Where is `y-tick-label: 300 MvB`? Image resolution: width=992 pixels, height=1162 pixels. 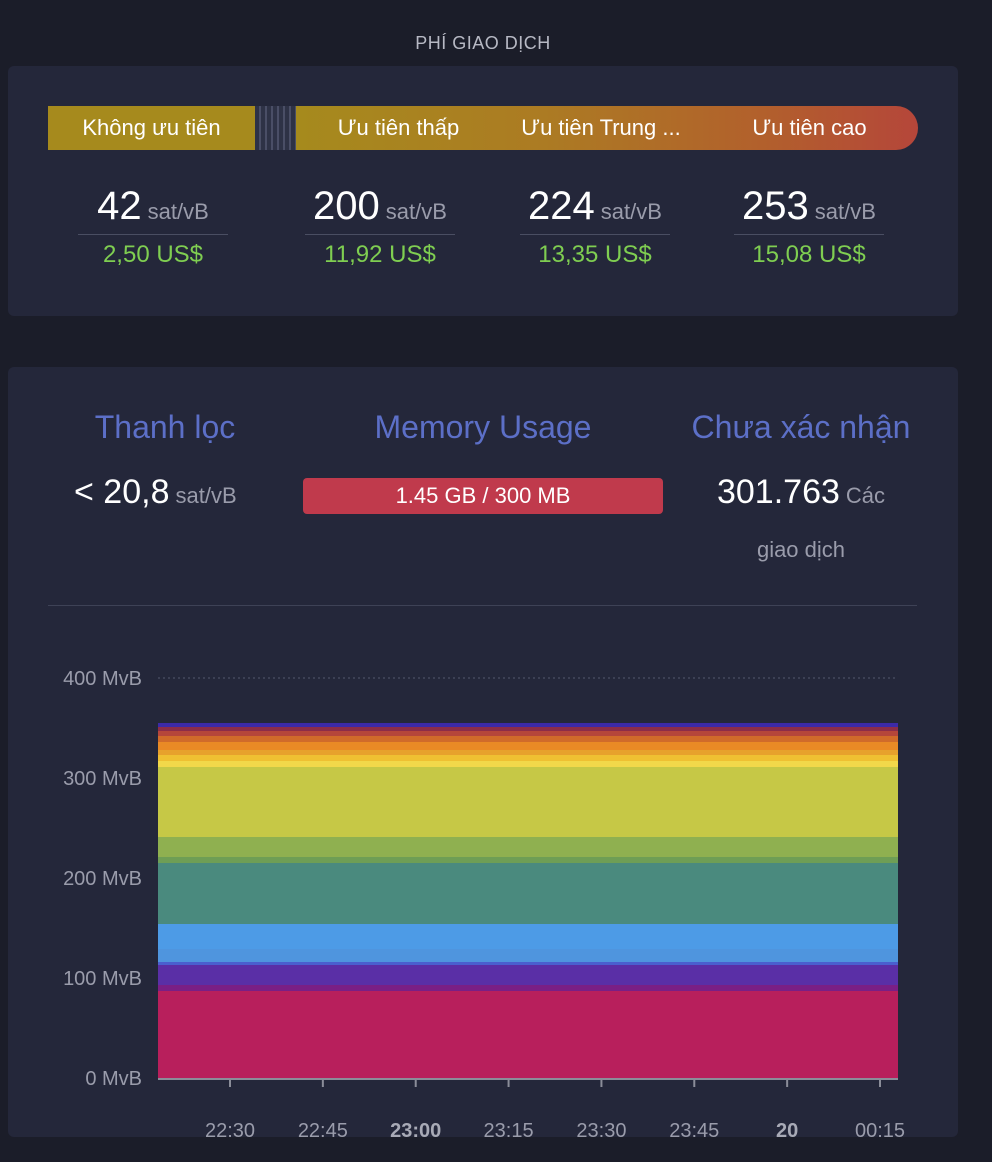 y-tick-label: 300 MvB is located at coordinates (102, 779).